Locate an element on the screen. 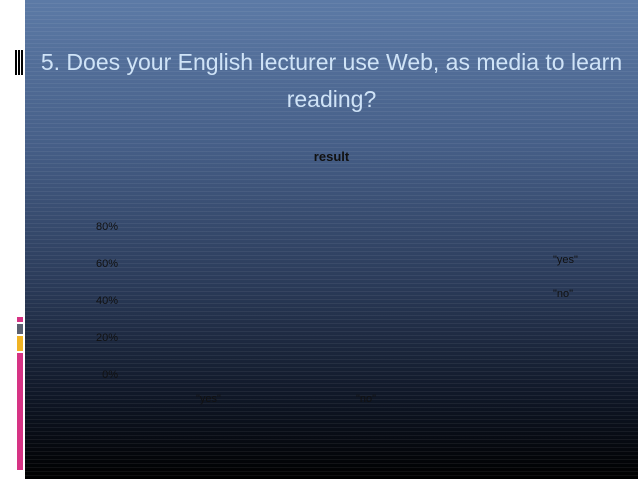 This screenshot has width=638, height=479. x-tick-yes: "yes" is located at coordinates (208, 399).